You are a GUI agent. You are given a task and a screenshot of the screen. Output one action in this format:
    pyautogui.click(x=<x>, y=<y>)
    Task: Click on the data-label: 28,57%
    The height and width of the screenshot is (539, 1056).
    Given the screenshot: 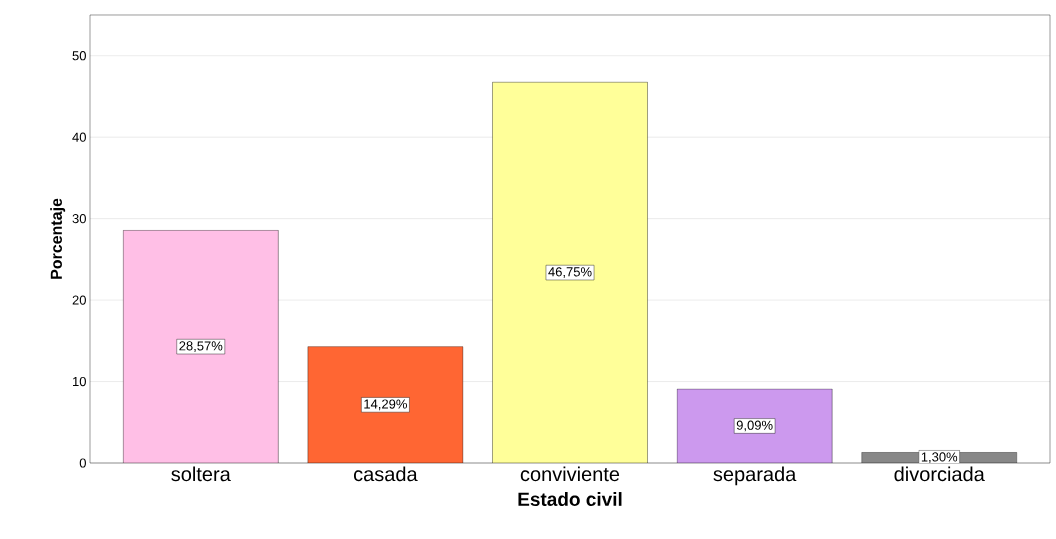 What is the action you would take?
    pyautogui.click(x=201, y=347)
    